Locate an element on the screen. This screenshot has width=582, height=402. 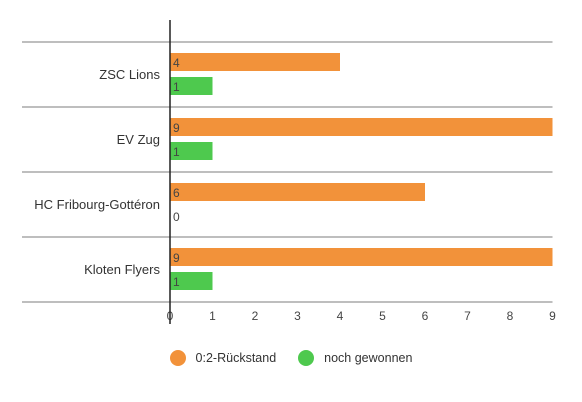
legend-item-1: noch gewonnen is located at coordinates (355, 358).